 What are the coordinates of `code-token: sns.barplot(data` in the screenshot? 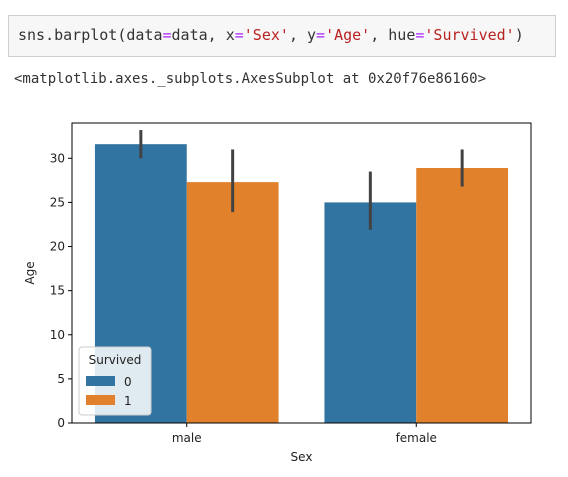 It's located at (90, 35).